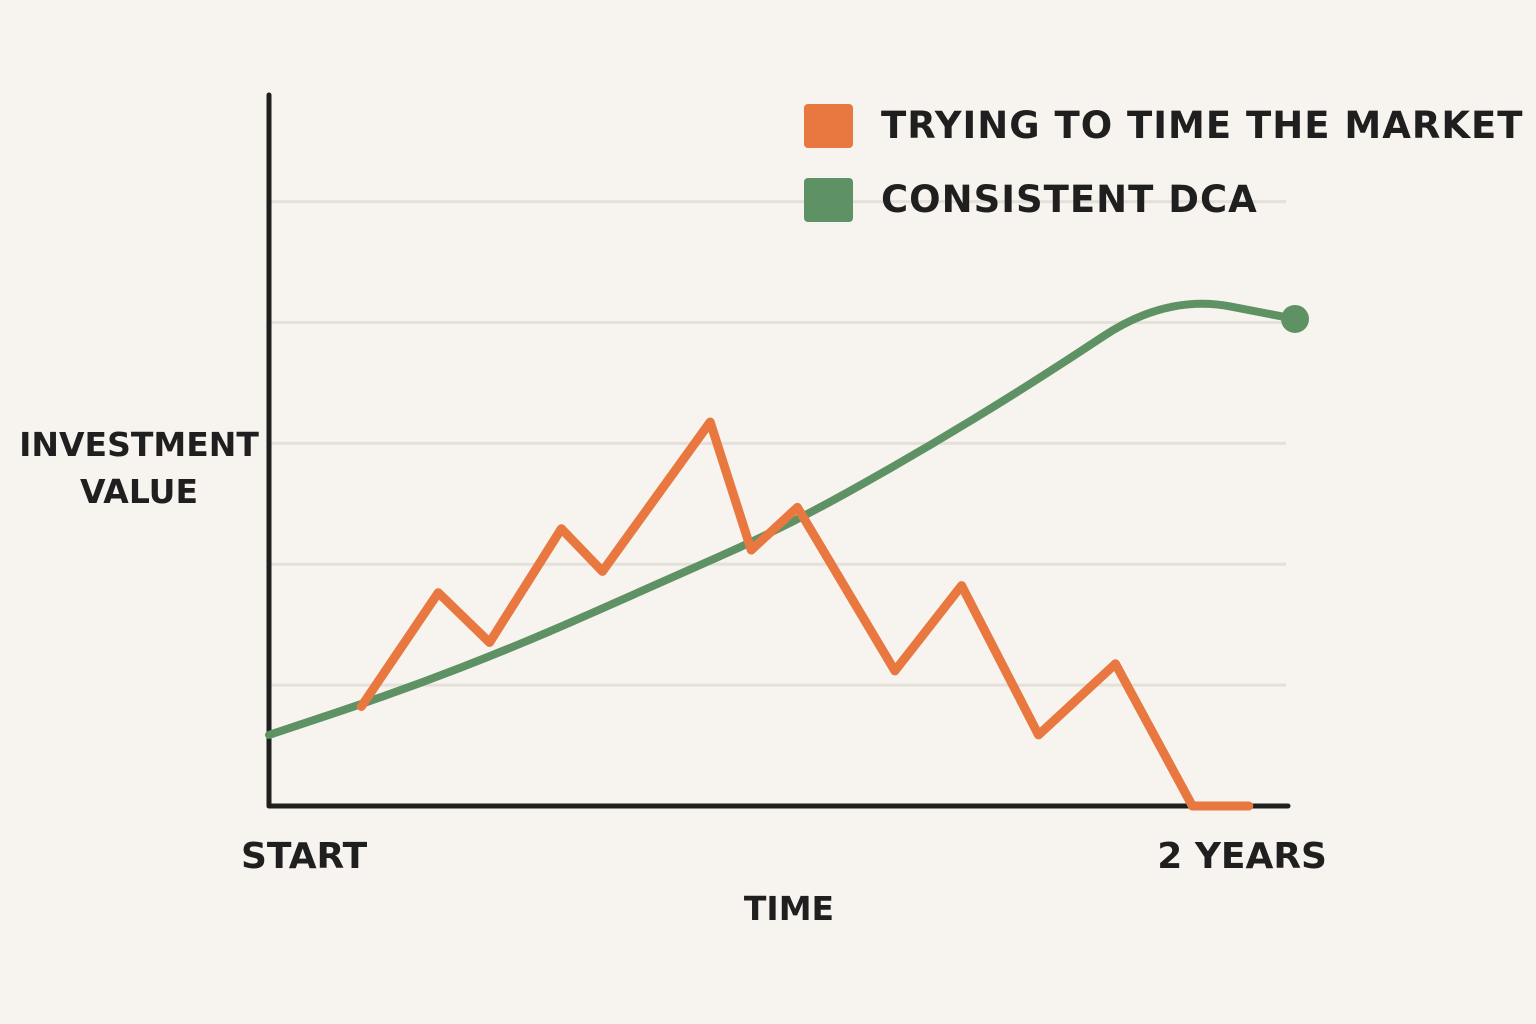 The height and width of the screenshot is (1024, 1536). Describe the element at coordinates (139, 444) in the screenshot. I see `y-axis-title-line-1: INVESTMENT` at that location.